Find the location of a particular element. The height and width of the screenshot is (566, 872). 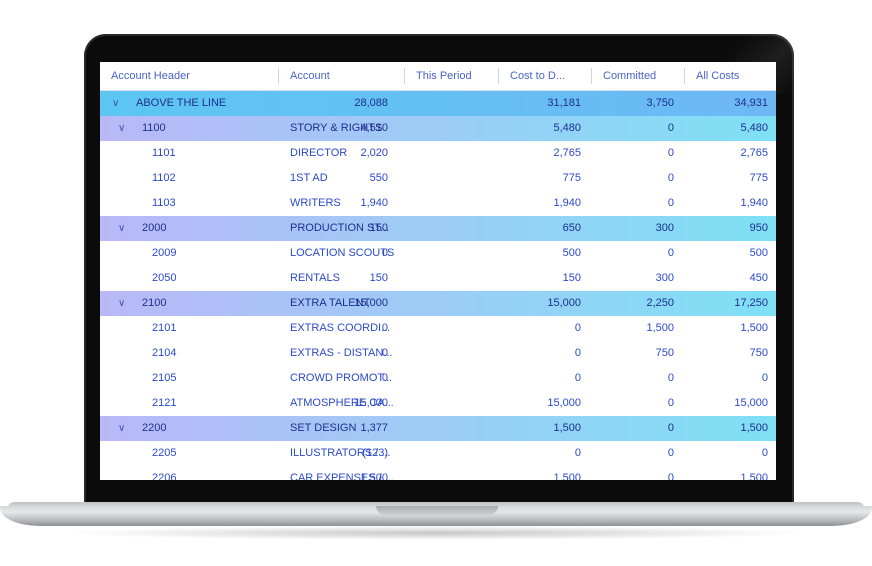

top-group-row: ∨ ABOVE THE LINE 28,088 31,181 3,750 34,931 is located at coordinates (438, 103).